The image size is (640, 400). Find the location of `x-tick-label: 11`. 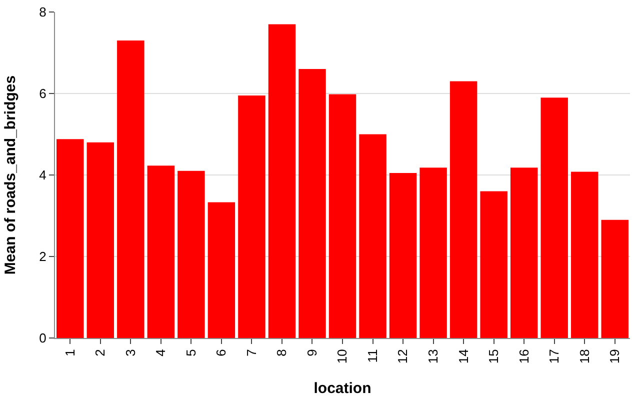

x-tick-label: 11 is located at coordinates (372, 356).